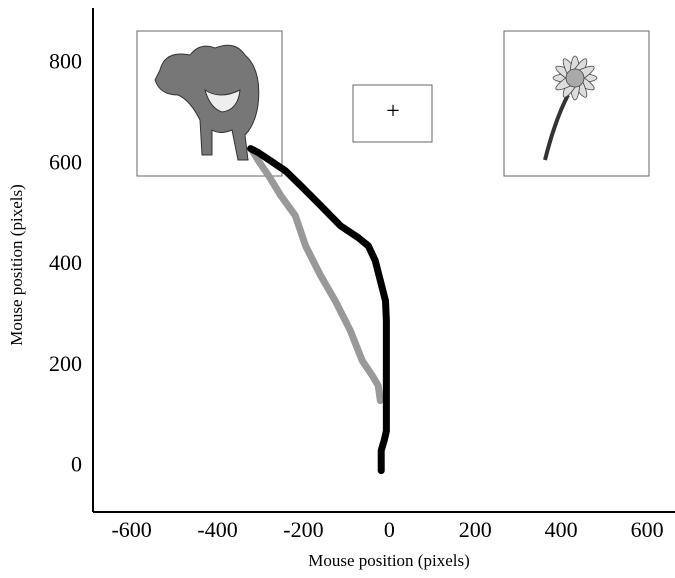 This screenshot has height=578, width=675. Describe the element at coordinates (65, 262) in the screenshot. I see `y-tick-label: 400` at that location.